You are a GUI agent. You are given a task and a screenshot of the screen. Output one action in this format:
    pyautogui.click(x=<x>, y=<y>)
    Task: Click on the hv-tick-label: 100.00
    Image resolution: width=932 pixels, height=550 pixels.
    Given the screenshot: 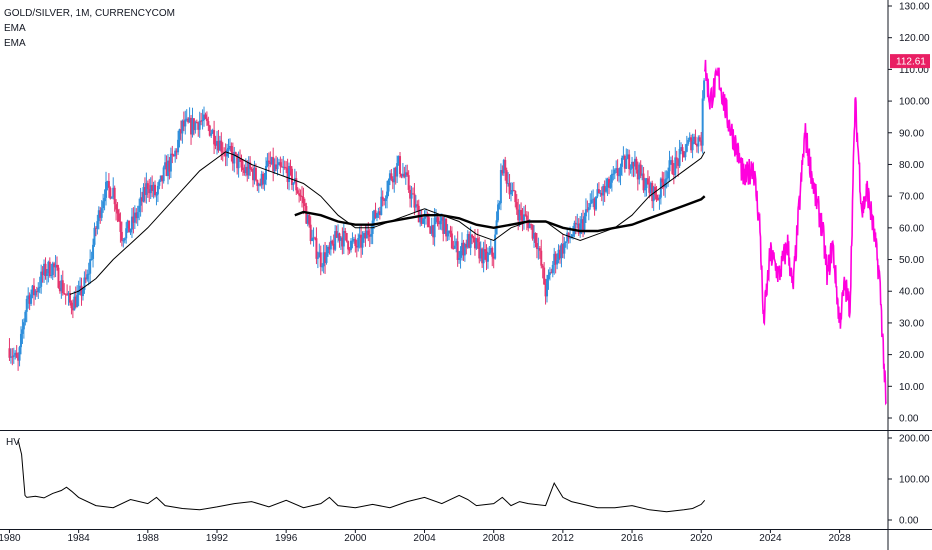 What is the action you would take?
    pyautogui.click(x=914, y=480)
    